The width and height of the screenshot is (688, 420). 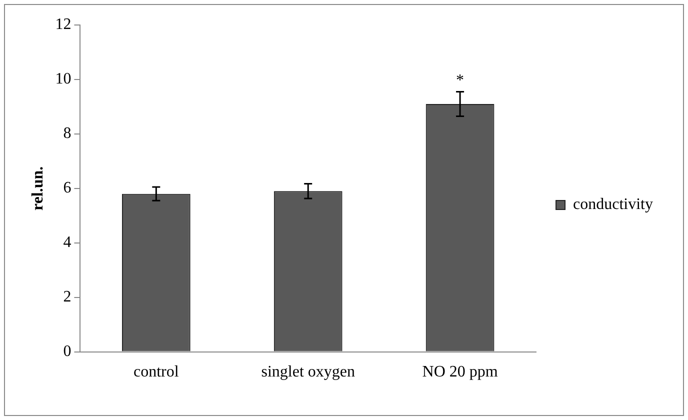 What do you see at coordinates (63, 25) in the screenshot?
I see `y-tick-label: 12` at bounding box center [63, 25].